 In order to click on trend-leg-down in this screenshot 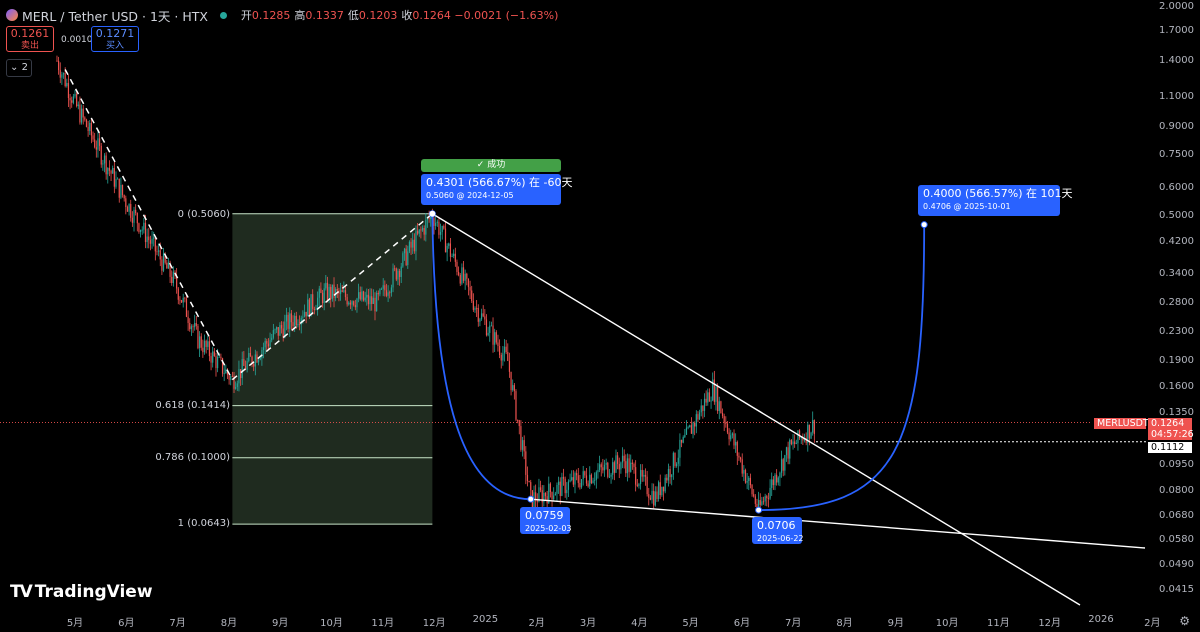, I will do `click(149, 224)`.